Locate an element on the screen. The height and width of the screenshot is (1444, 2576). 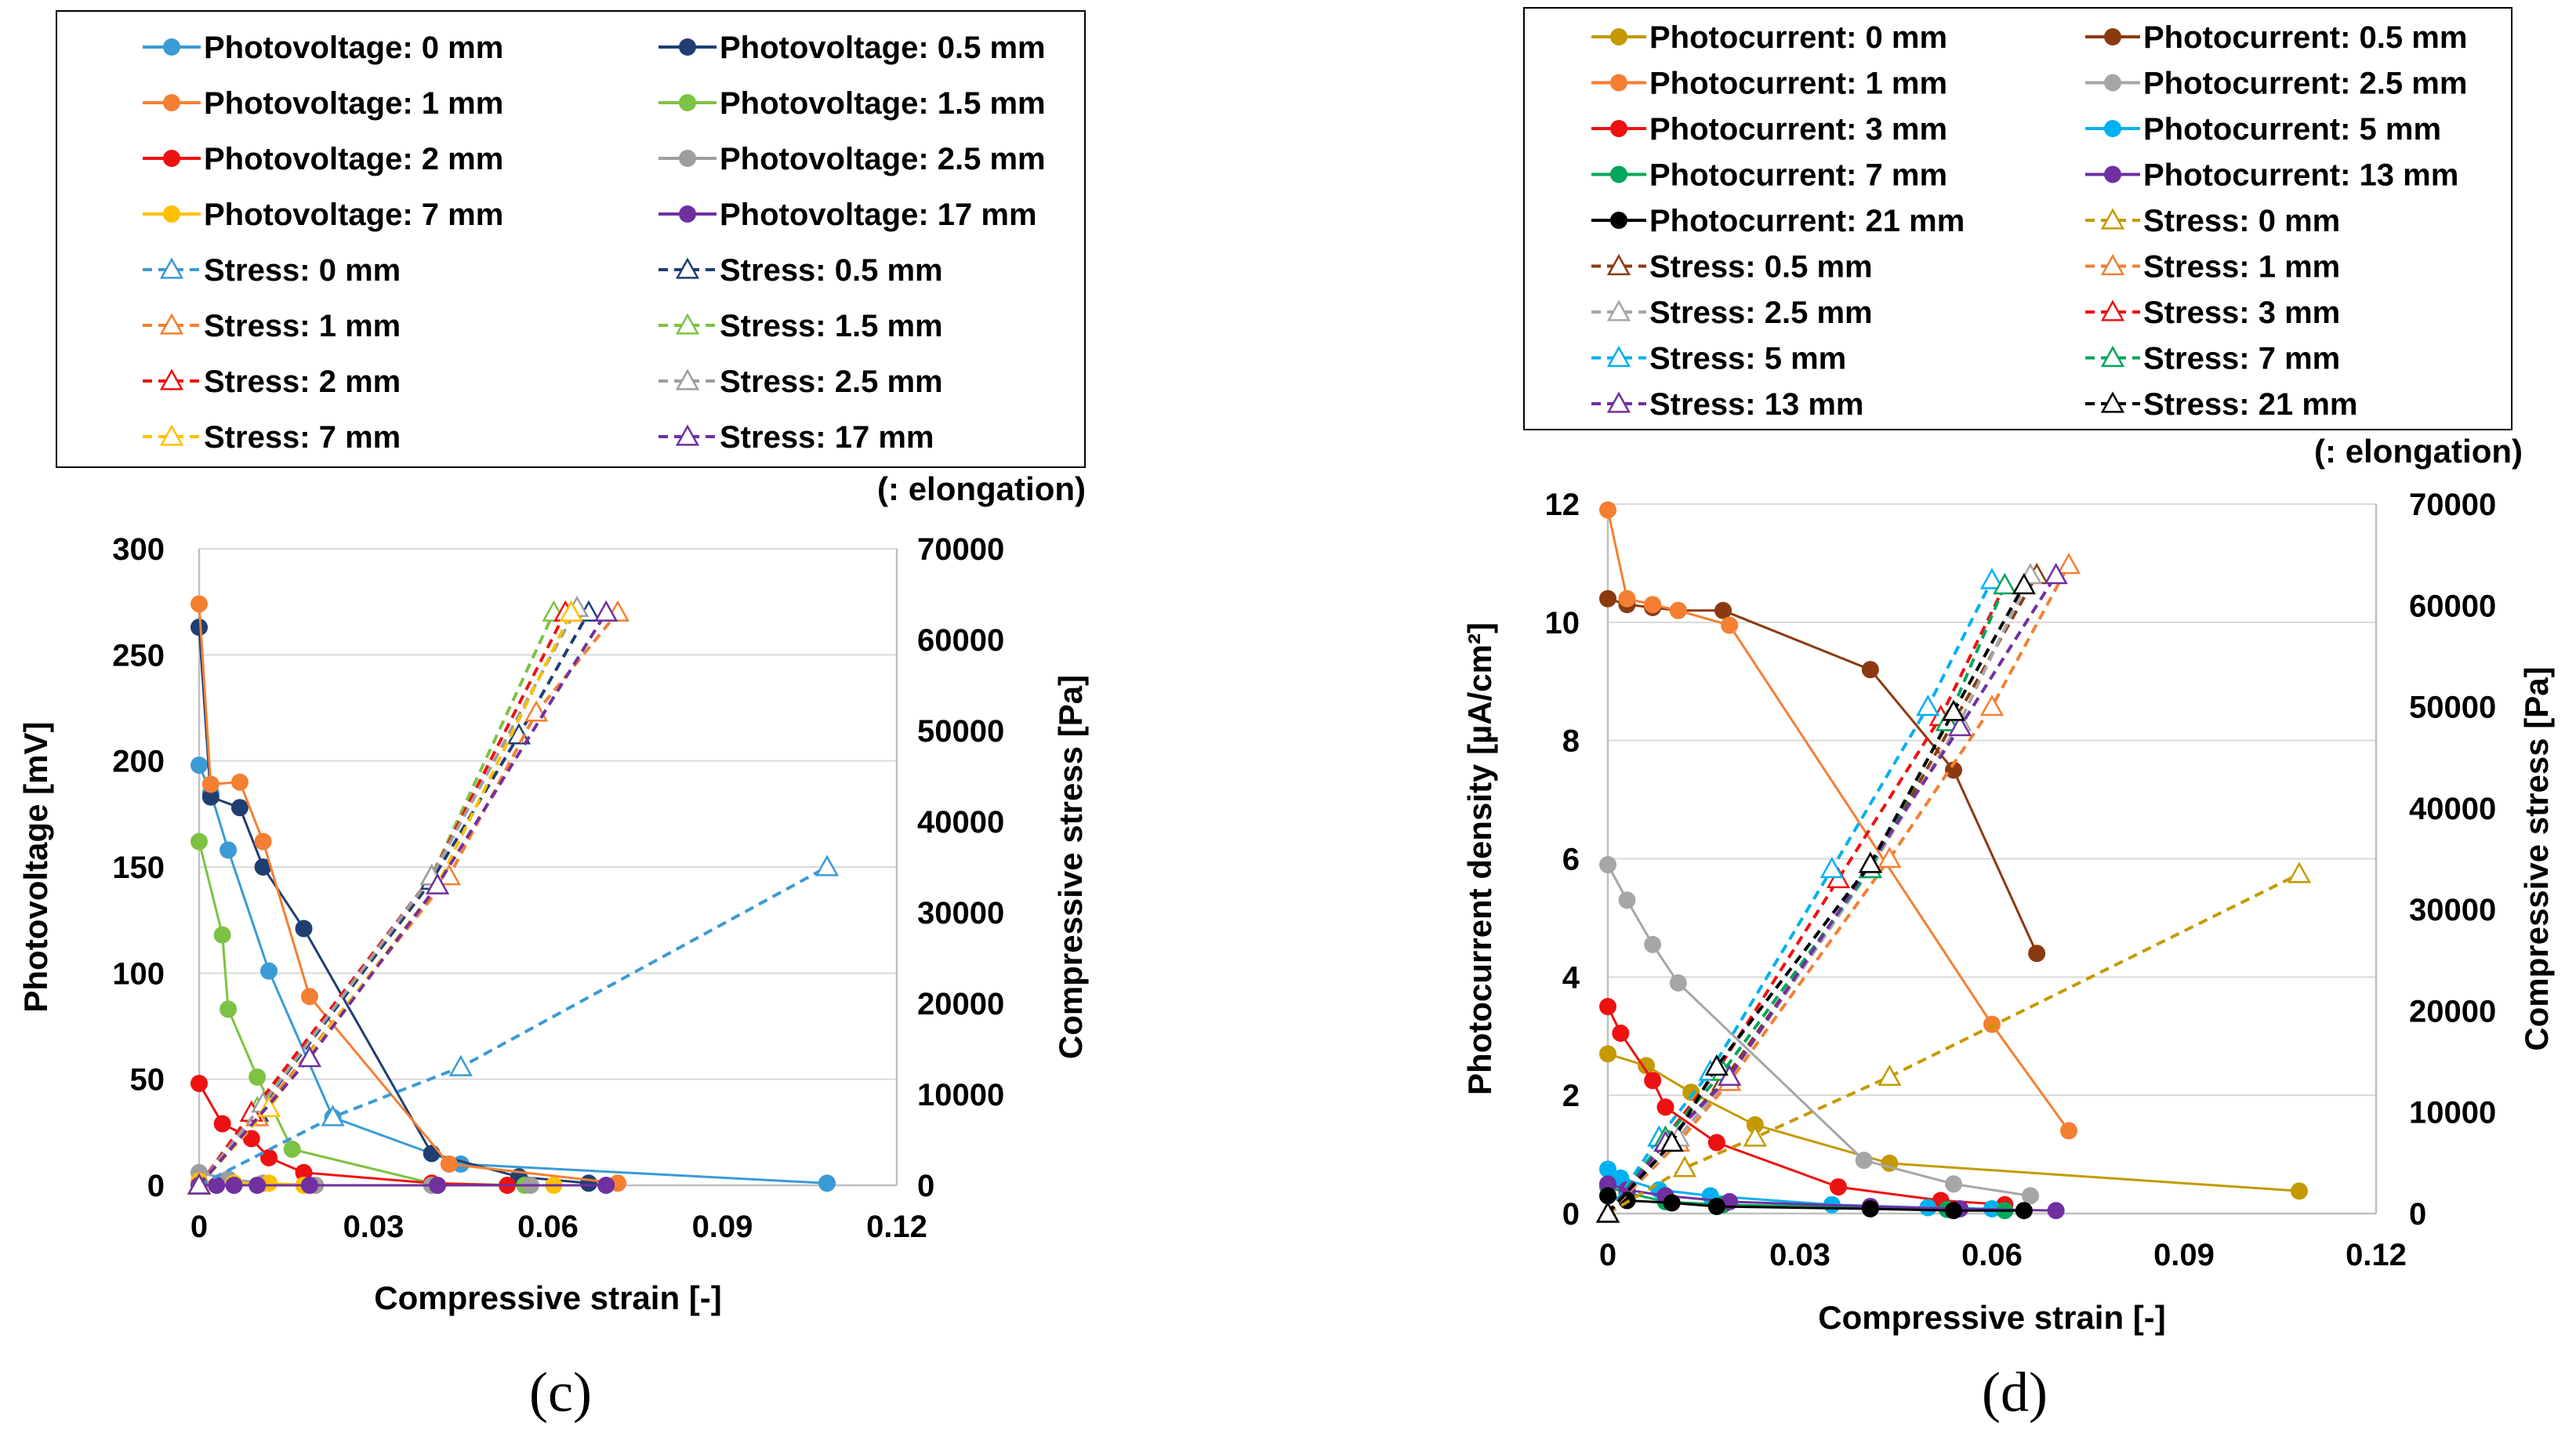
legend-item: Photocurrent: 0.5 mm is located at coordinates (2276, 37).